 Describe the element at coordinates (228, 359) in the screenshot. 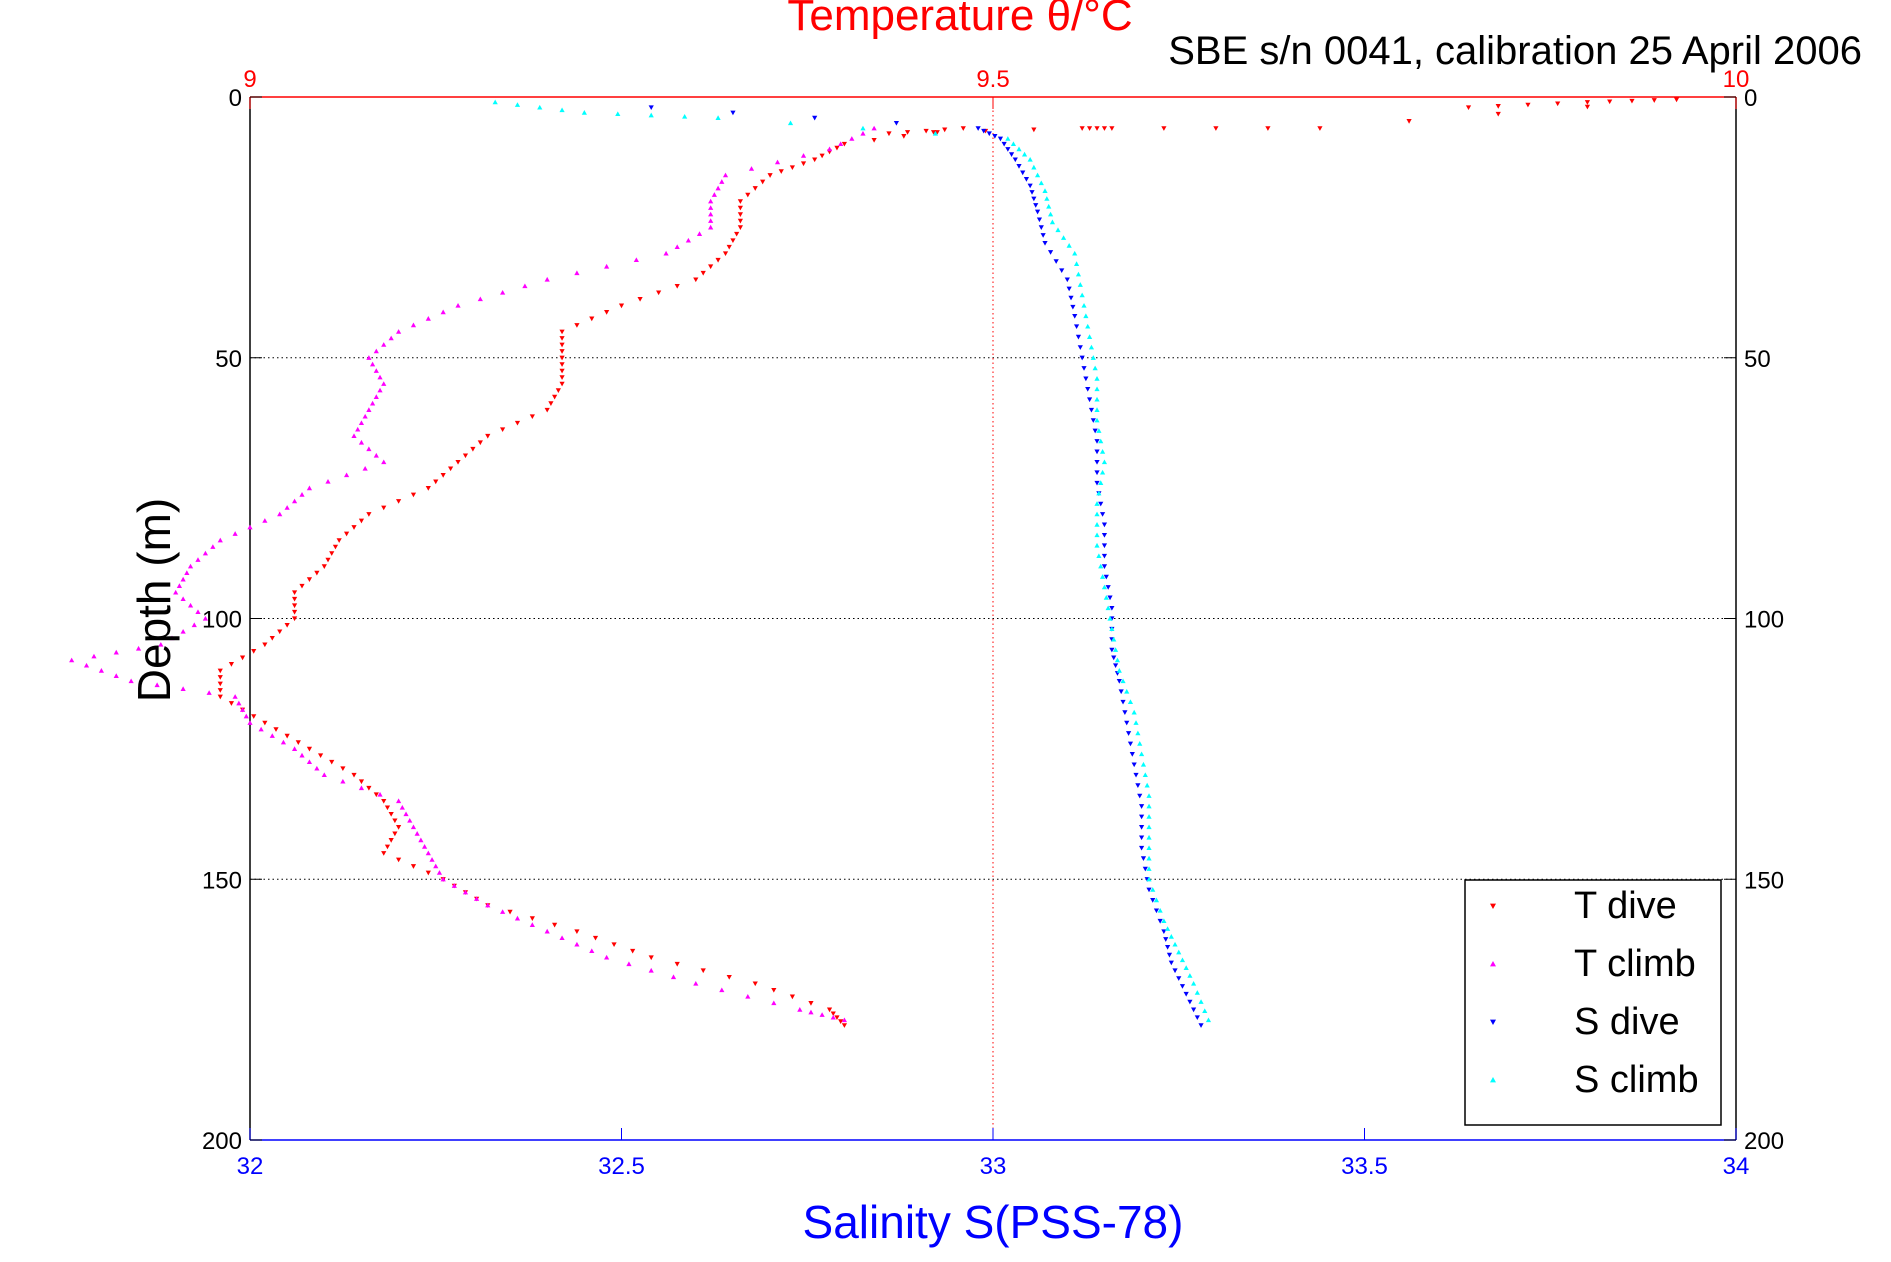

I see `depth-tick-label-left: 50` at that location.